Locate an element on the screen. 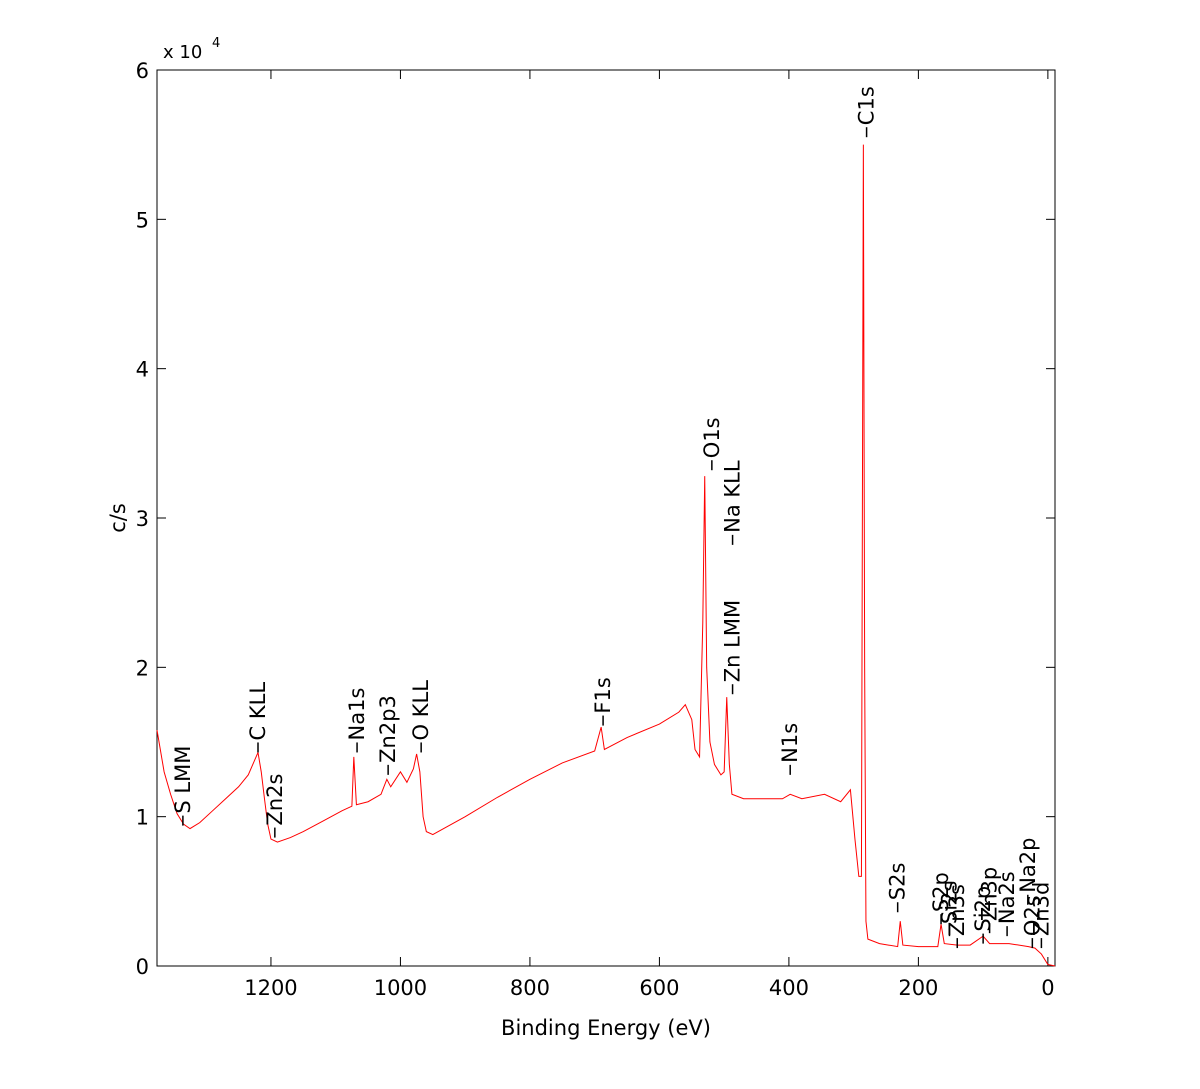  annotation: Zn3s is located at coordinates (957, 910).